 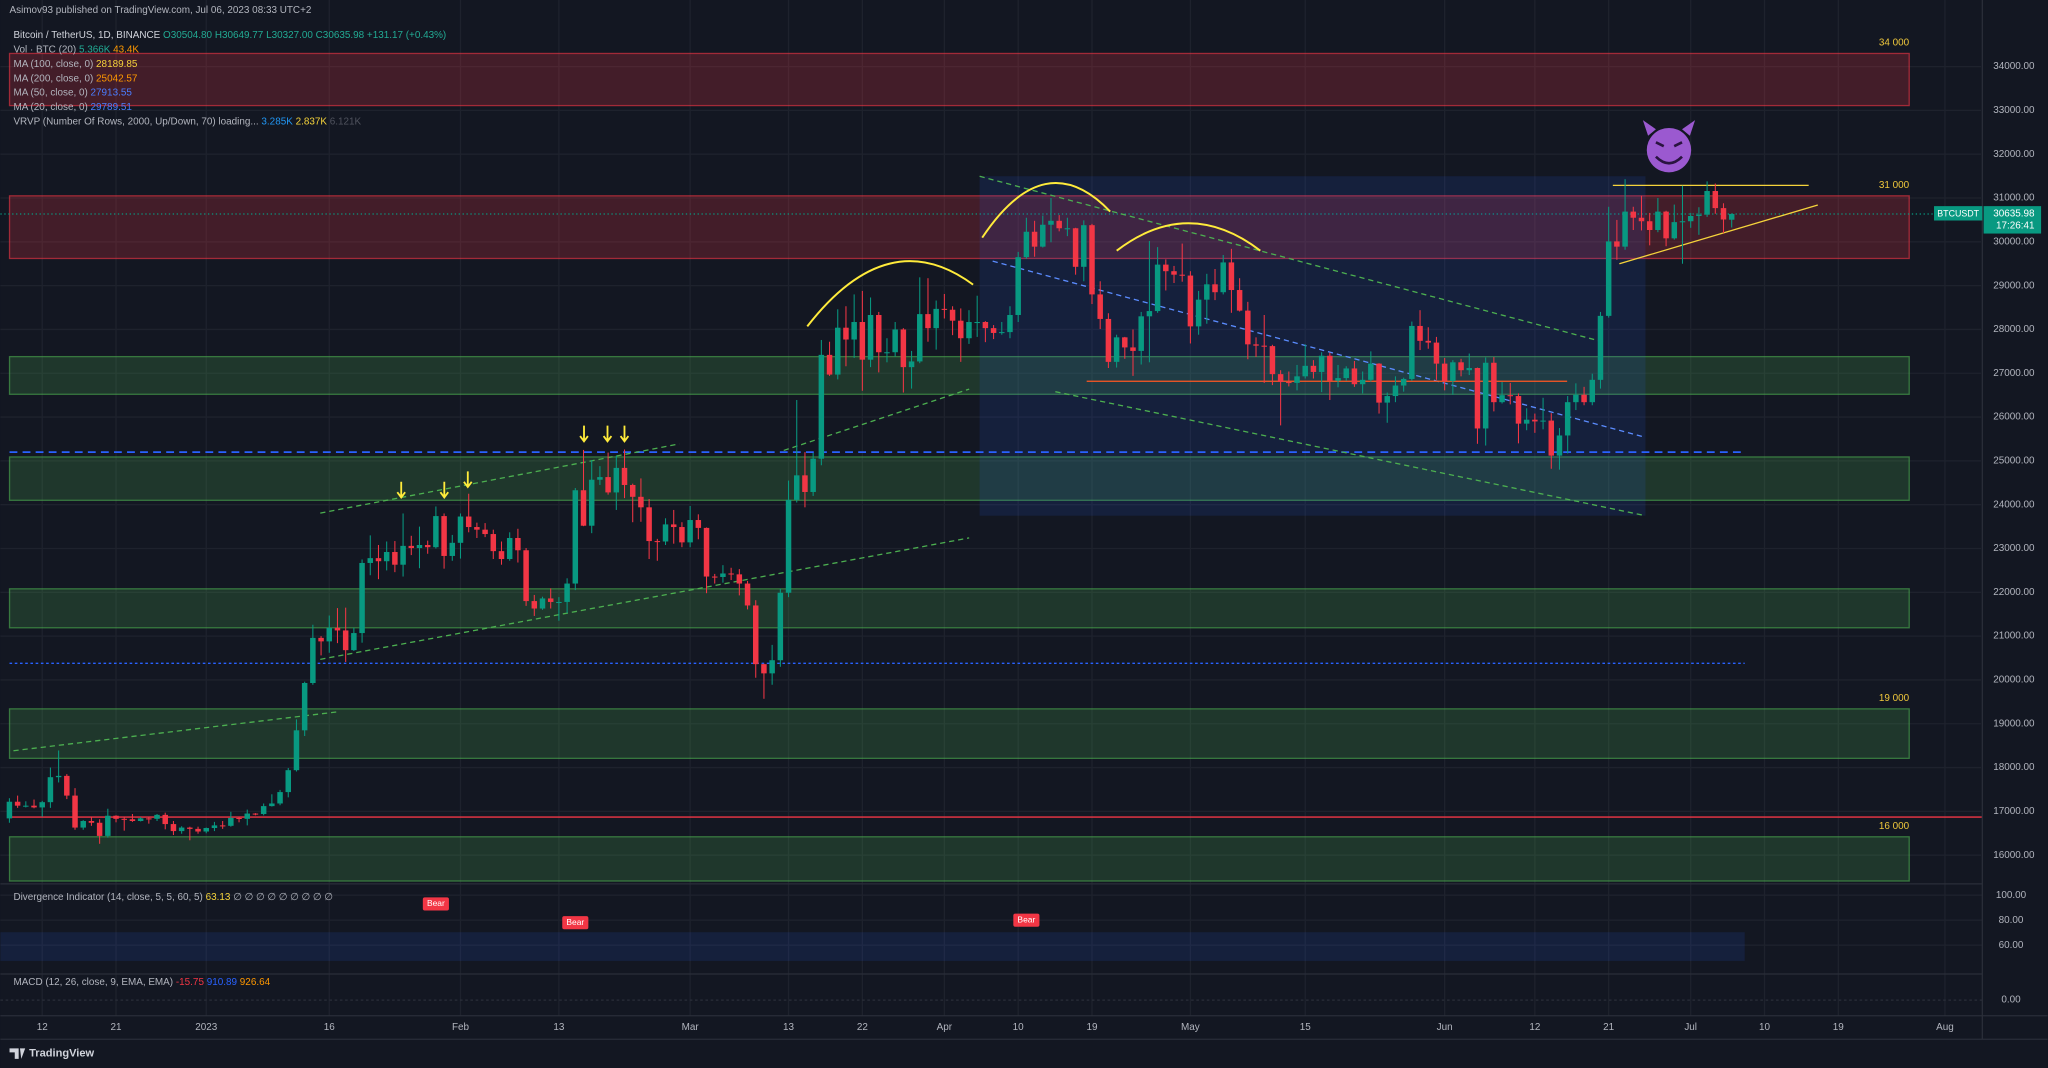 I want to click on x-tick-label: 21, so click(x=117, y=1027).